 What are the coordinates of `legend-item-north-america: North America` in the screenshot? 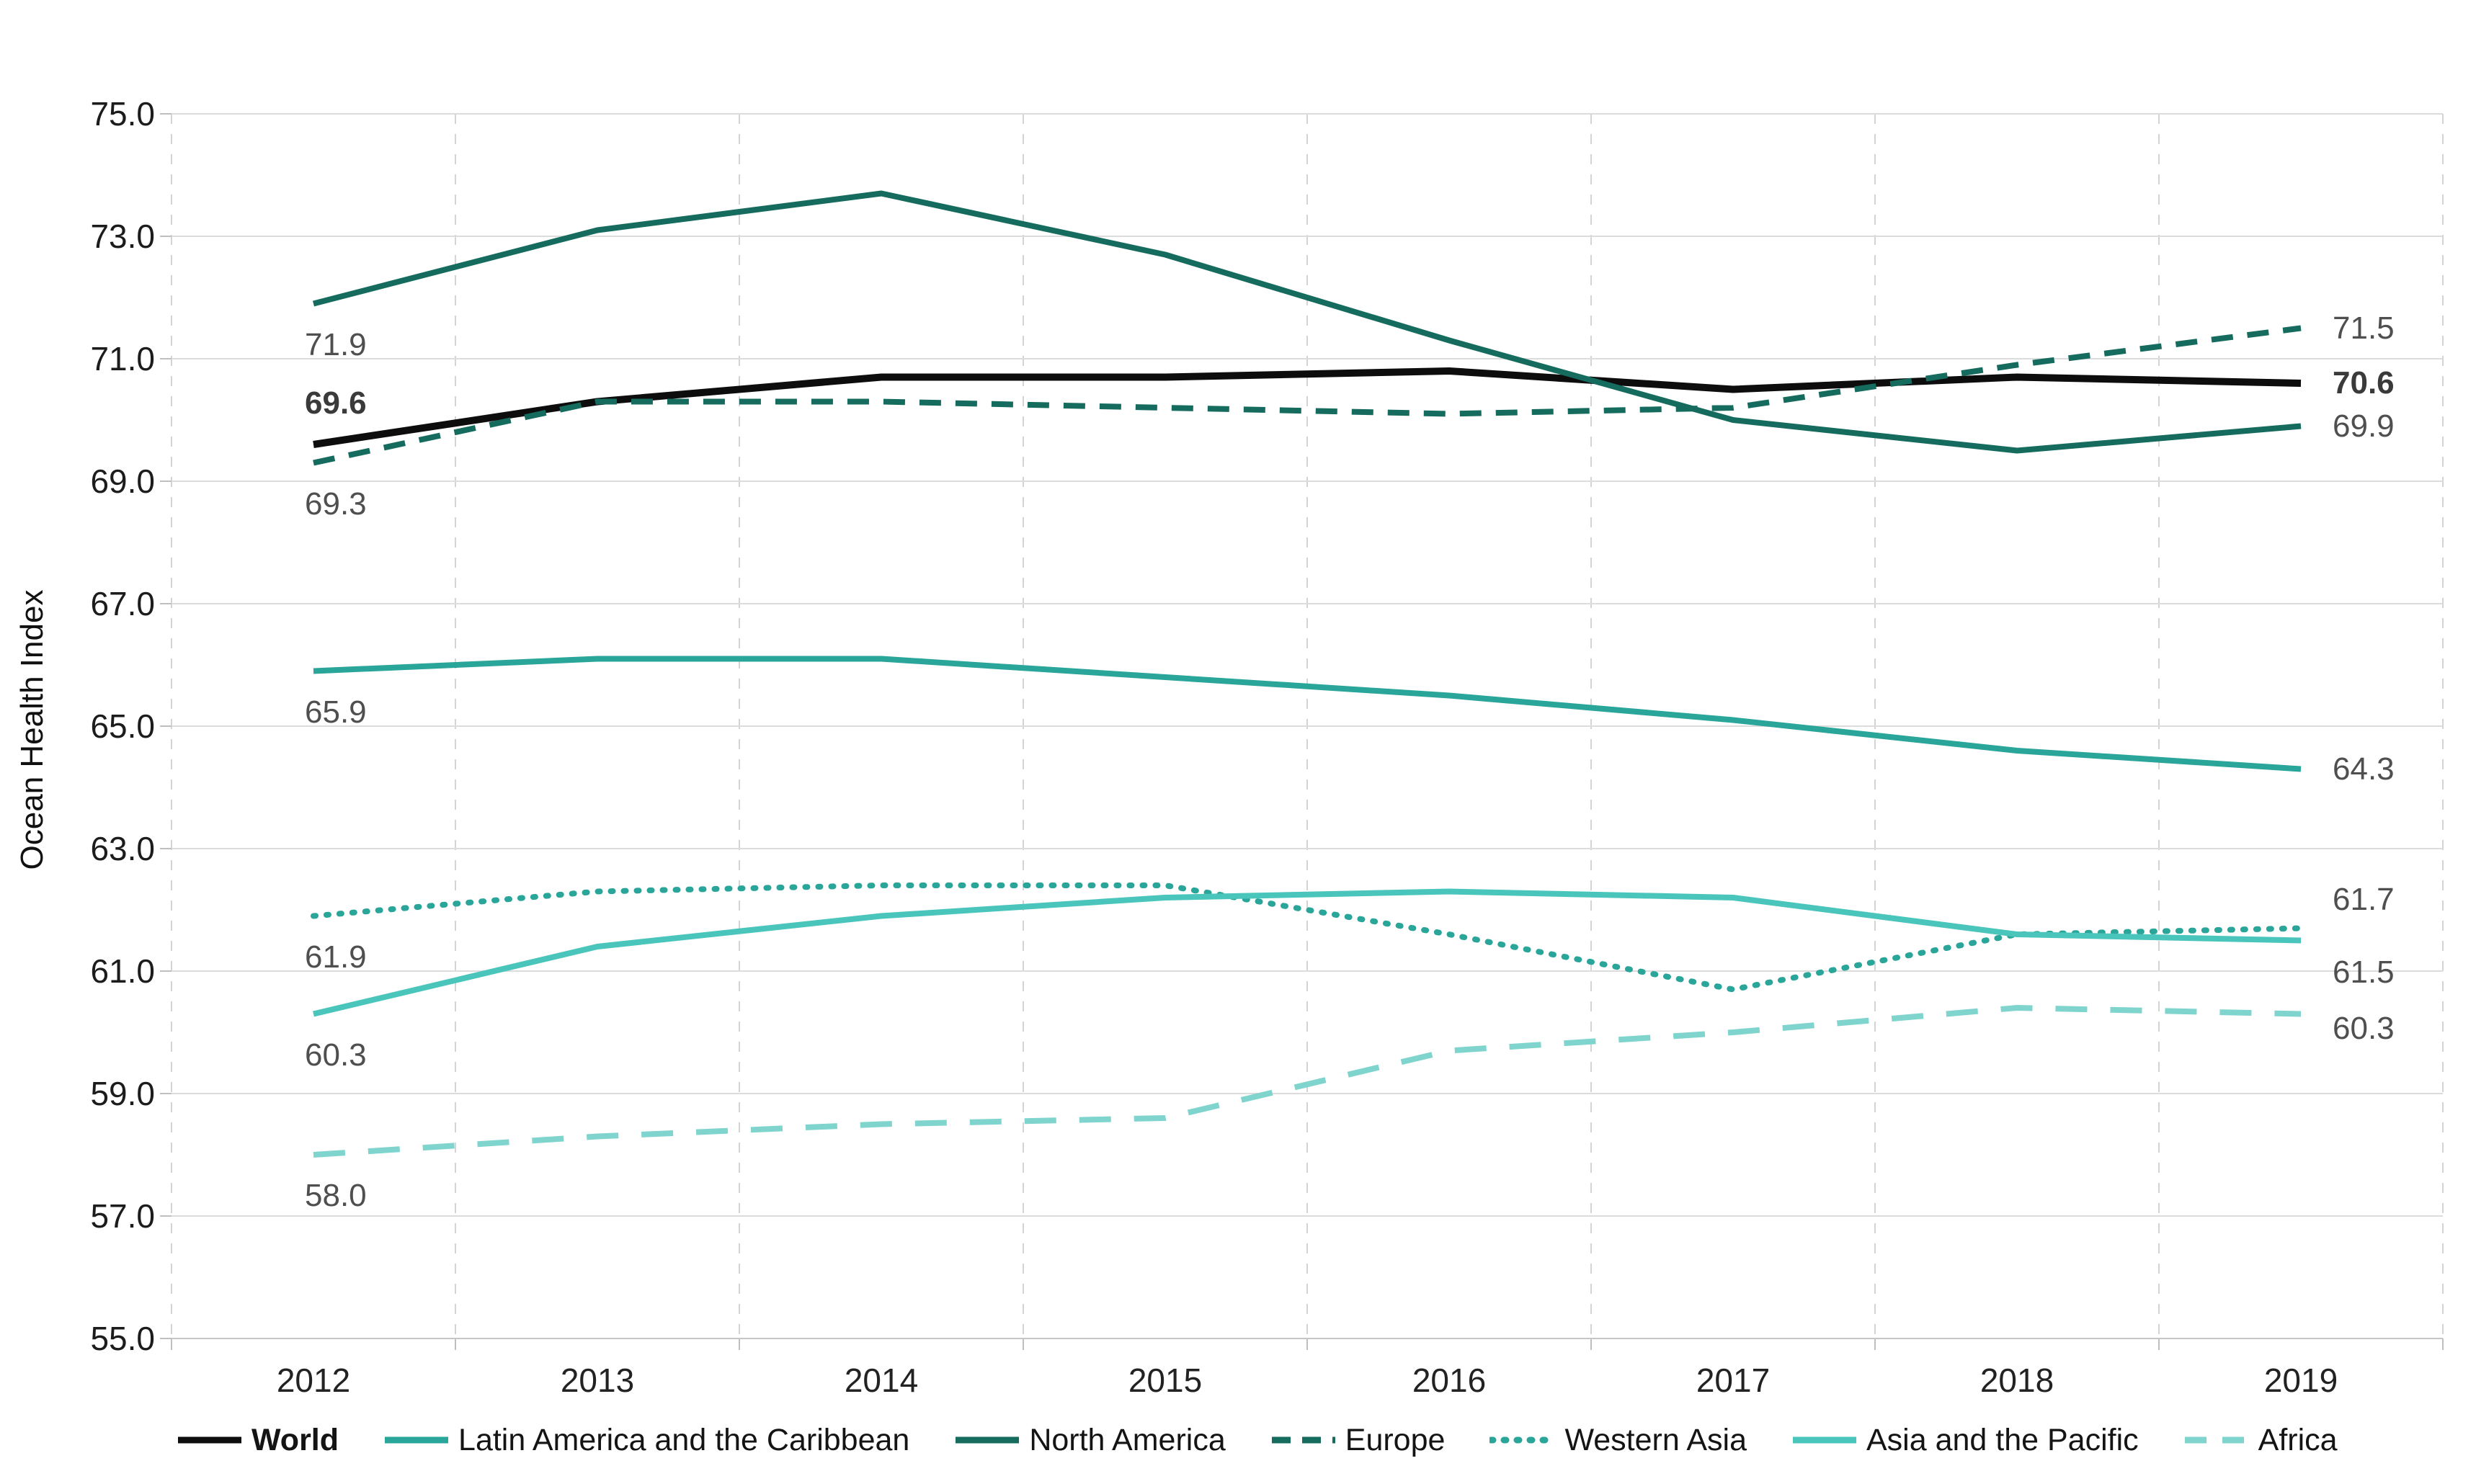 It's located at (1090, 1440).